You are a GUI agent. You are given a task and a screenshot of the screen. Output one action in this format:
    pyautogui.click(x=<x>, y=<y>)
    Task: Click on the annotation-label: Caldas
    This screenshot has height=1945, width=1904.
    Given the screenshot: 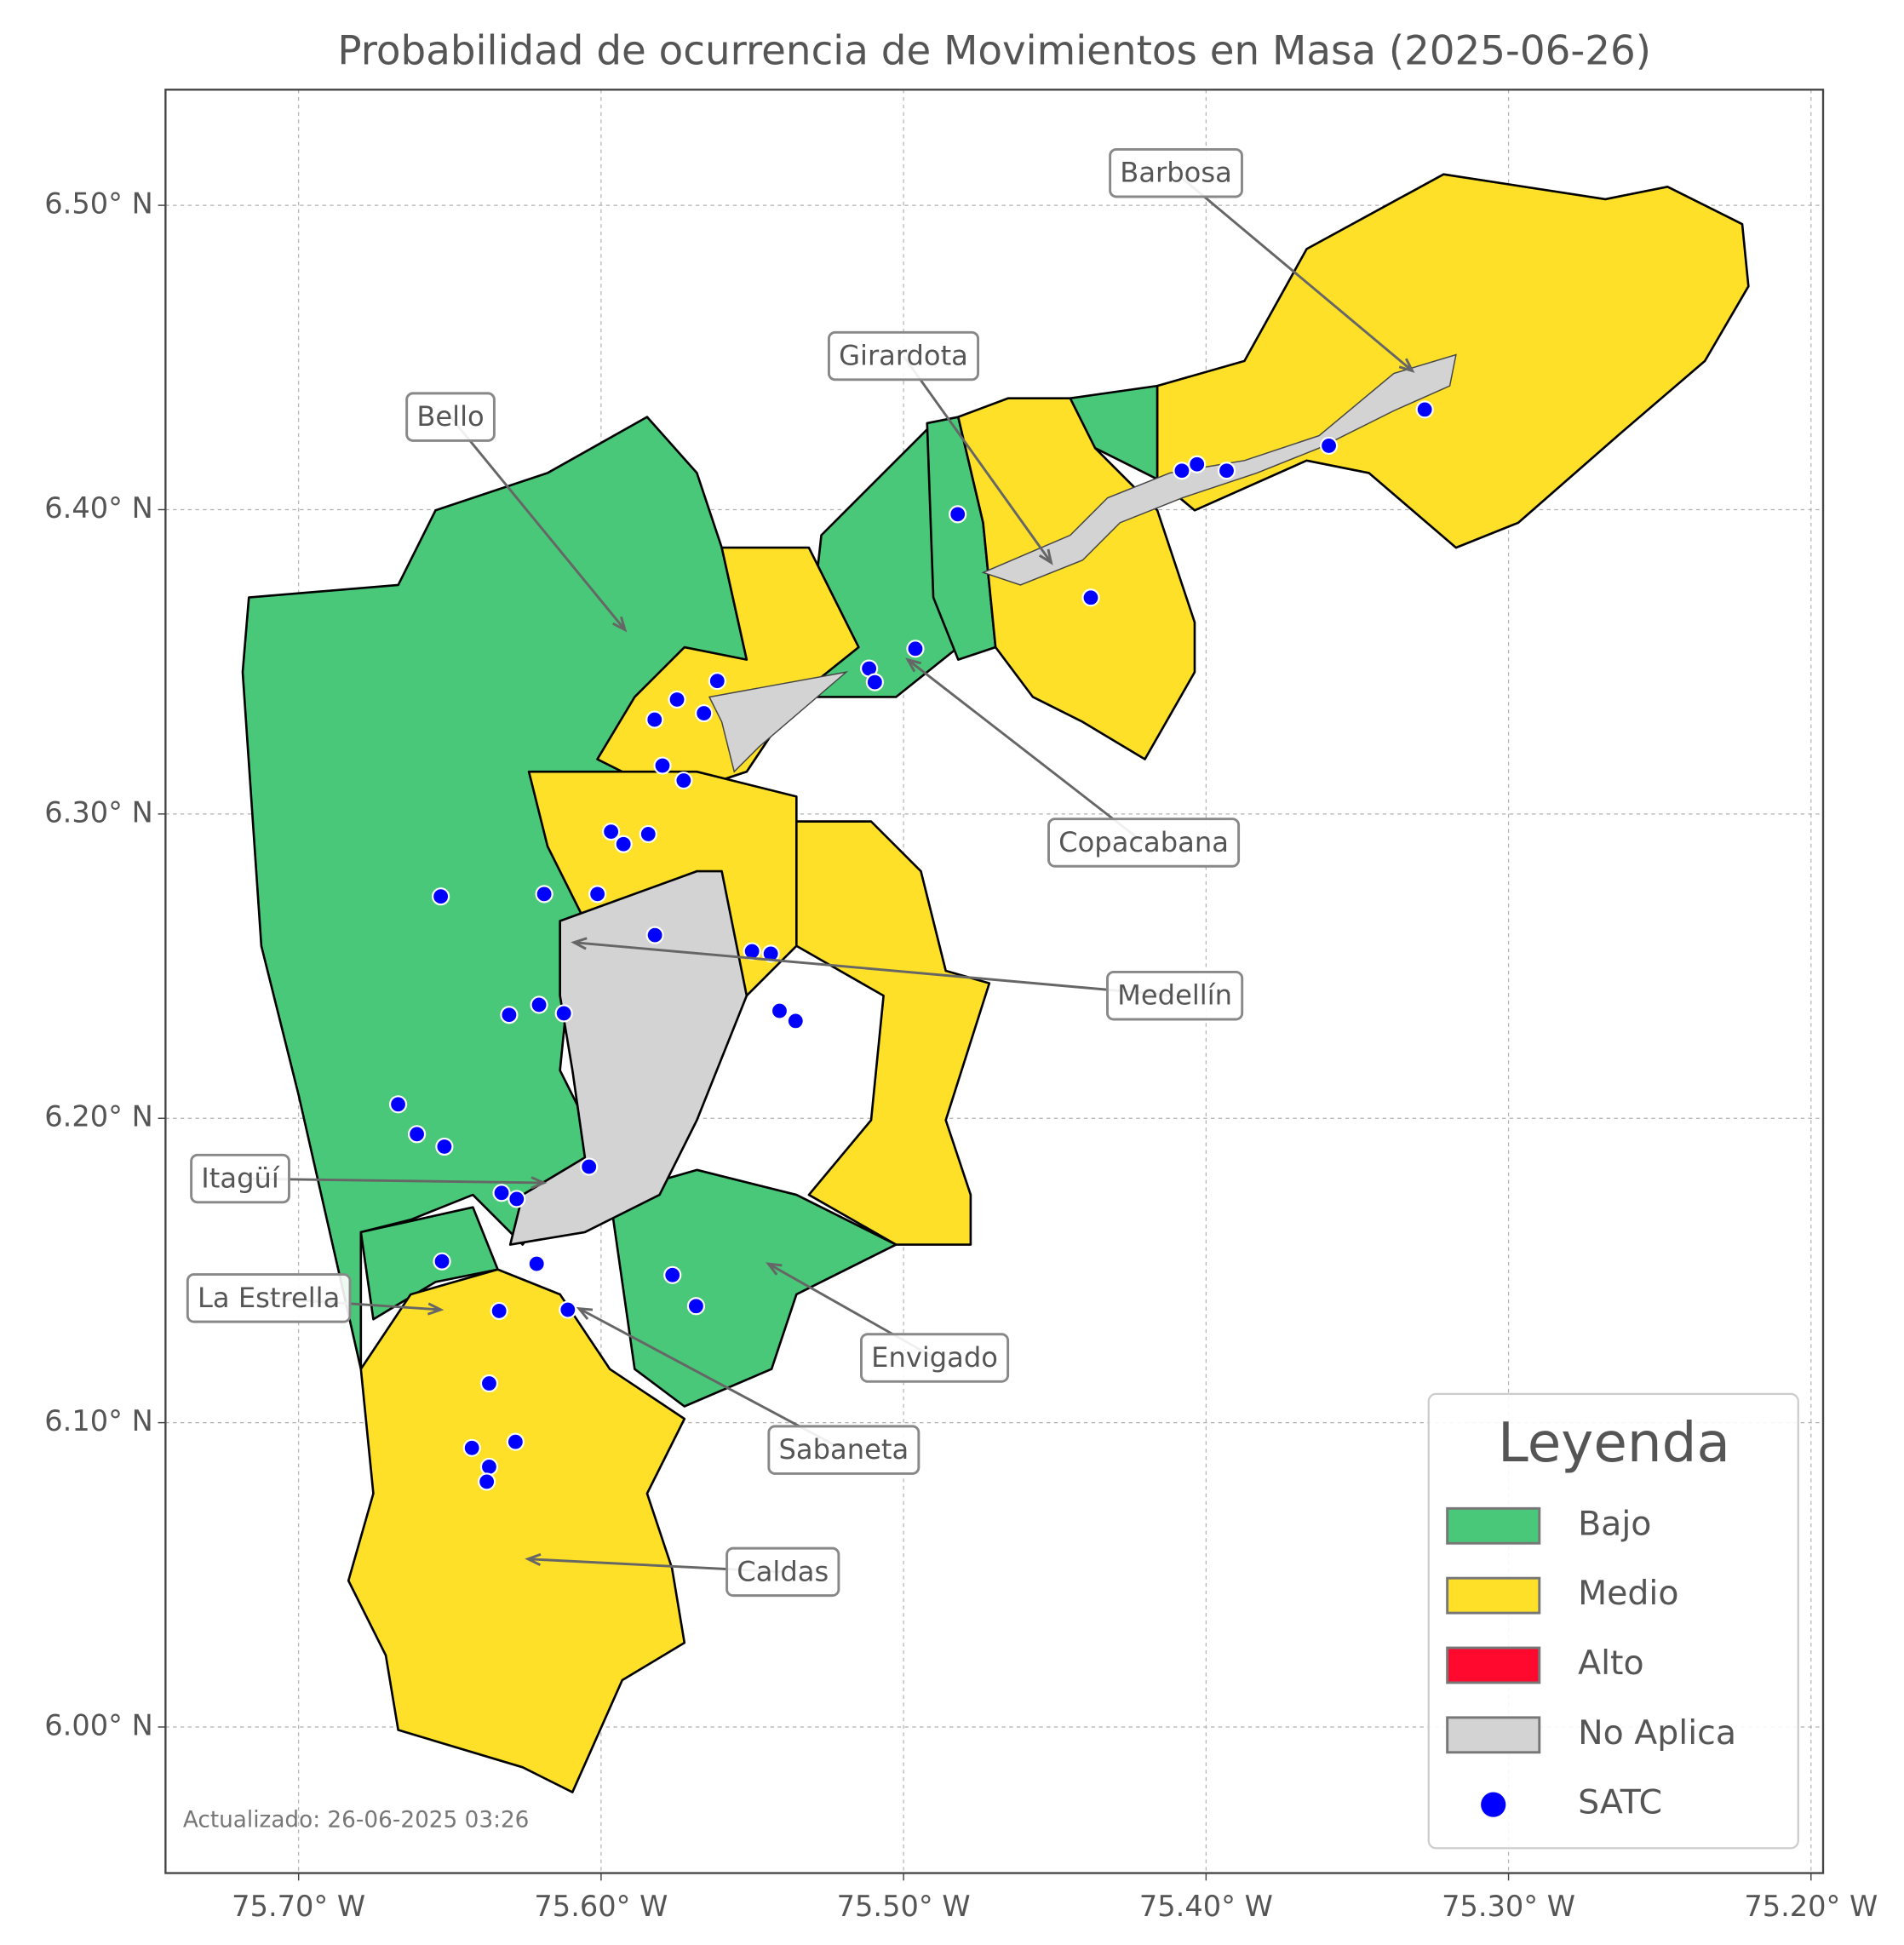 What is the action you would take?
    pyautogui.click(x=783, y=1571)
    